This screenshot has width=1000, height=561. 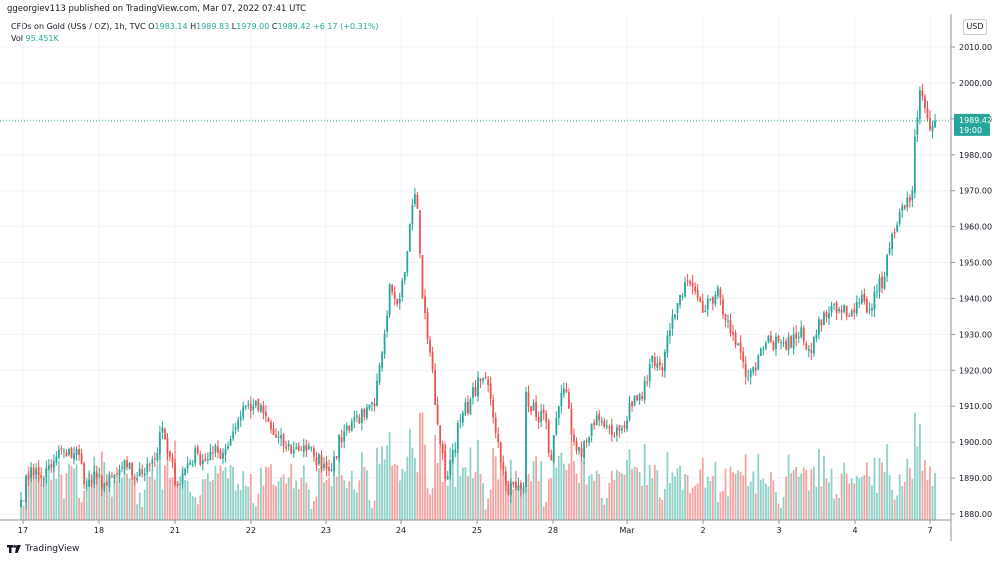 What do you see at coordinates (35, 38) in the screenshot?
I see `volume-legend: Vol 95.451K` at bounding box center [35, 38].